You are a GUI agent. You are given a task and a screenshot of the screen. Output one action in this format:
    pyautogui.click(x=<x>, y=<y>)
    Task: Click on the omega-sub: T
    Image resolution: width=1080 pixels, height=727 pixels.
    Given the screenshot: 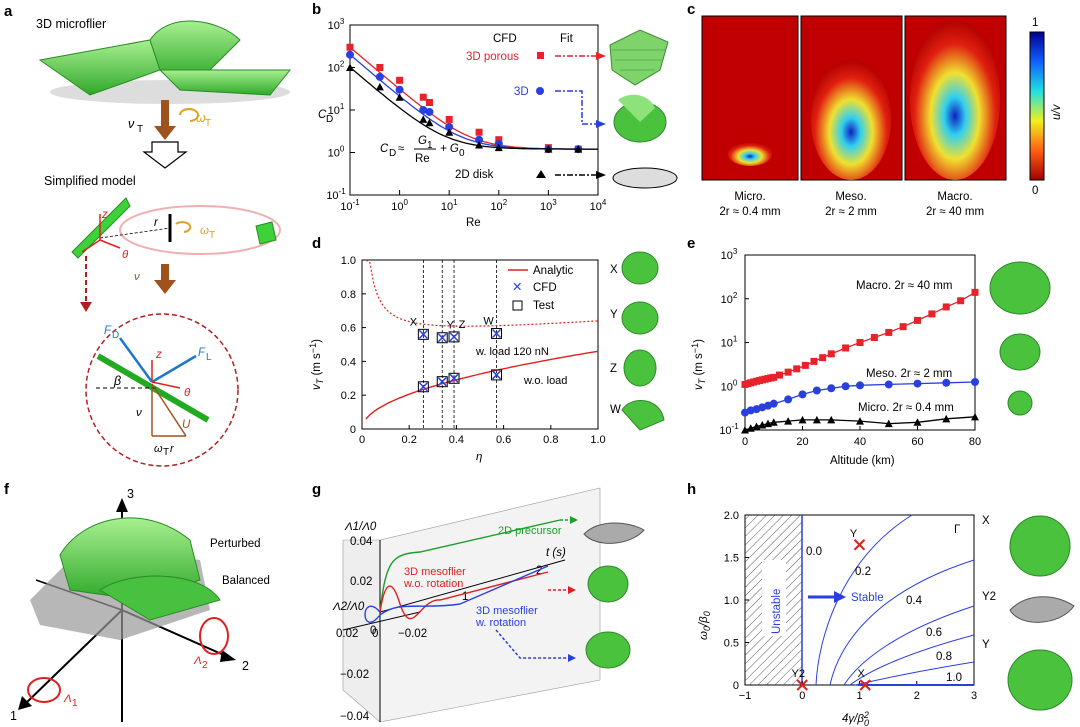 What is the action you would take?
    pyautogui.click(x=208, y=123)
    